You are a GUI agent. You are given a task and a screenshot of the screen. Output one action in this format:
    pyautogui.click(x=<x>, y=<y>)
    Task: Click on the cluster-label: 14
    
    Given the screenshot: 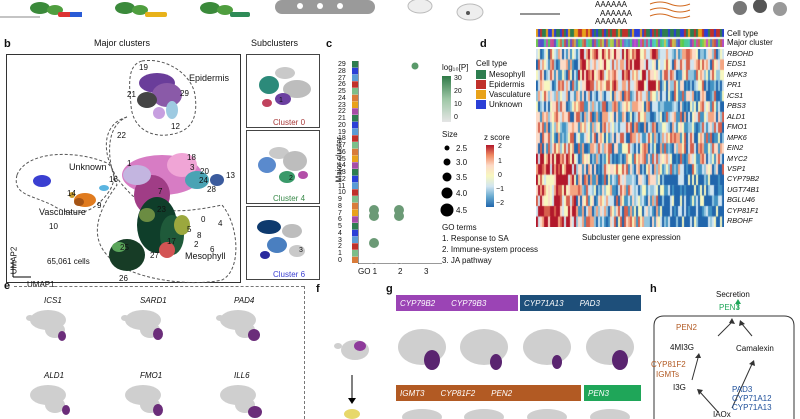 What is the action you would take?
    pyautogui.click(x=71, y=193)
    